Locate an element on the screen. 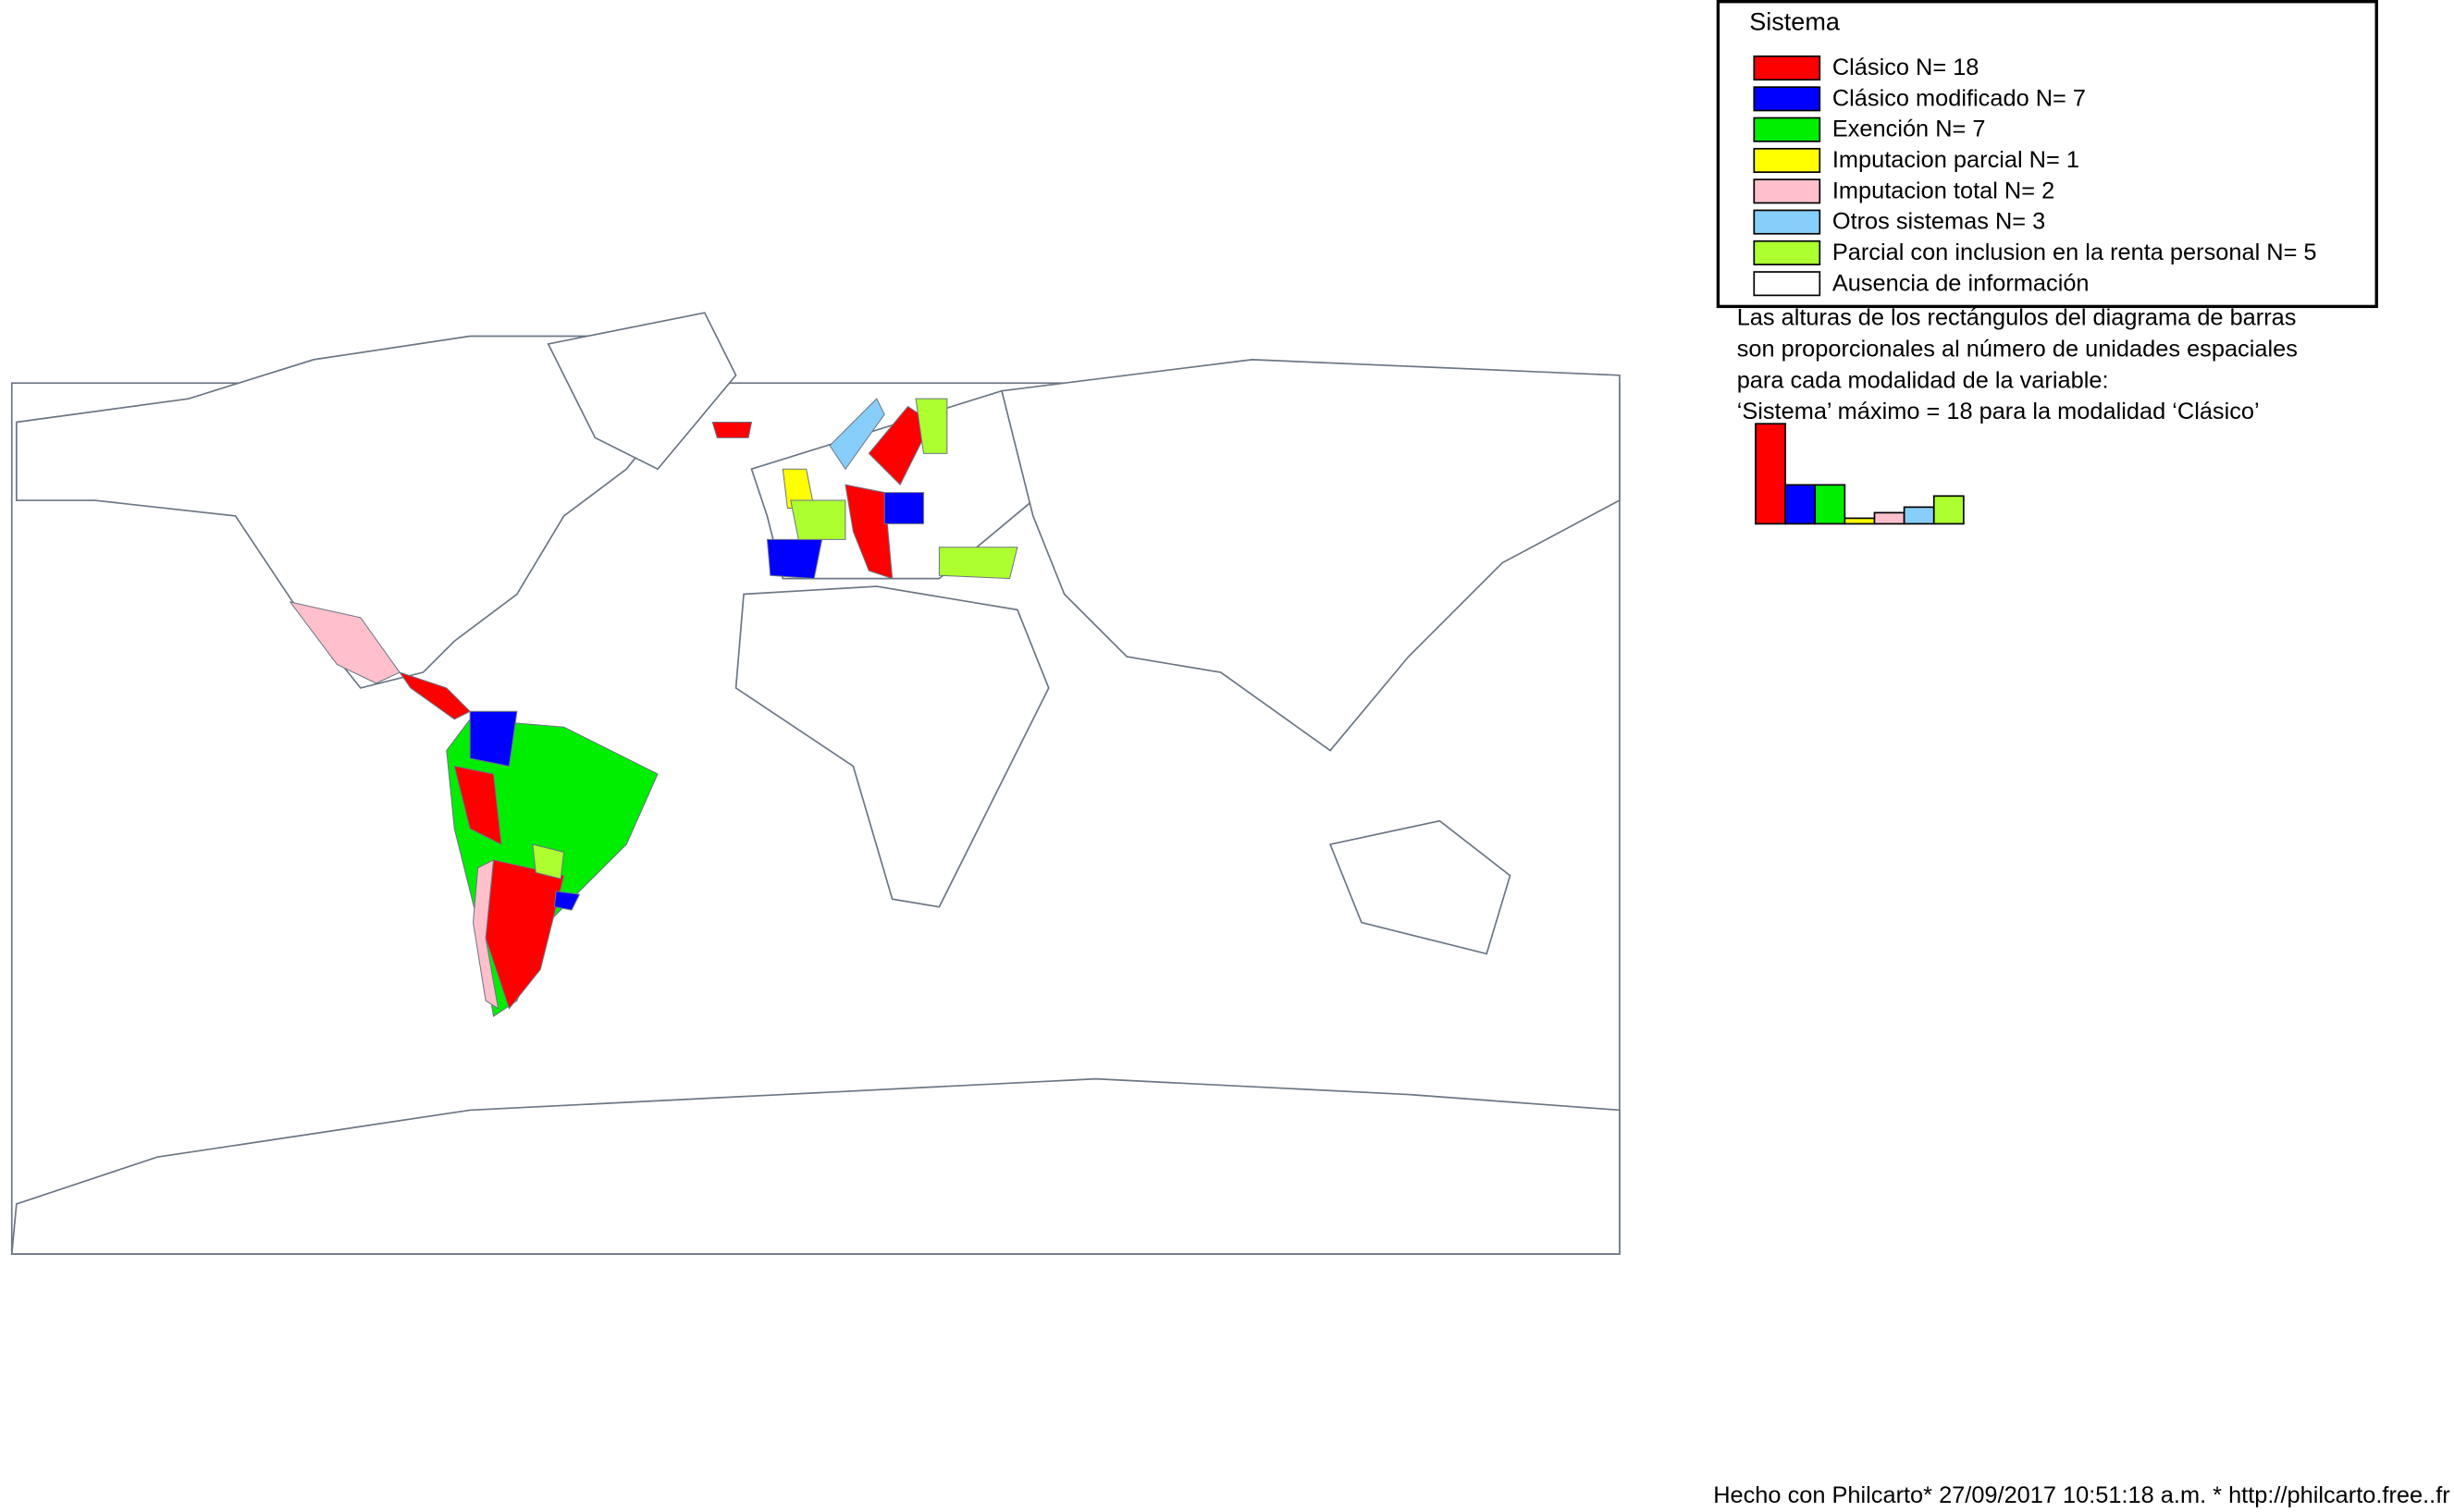 The width and height of the screenshot is (2454, 1512). uruguay is located at coordinates (567, 901).